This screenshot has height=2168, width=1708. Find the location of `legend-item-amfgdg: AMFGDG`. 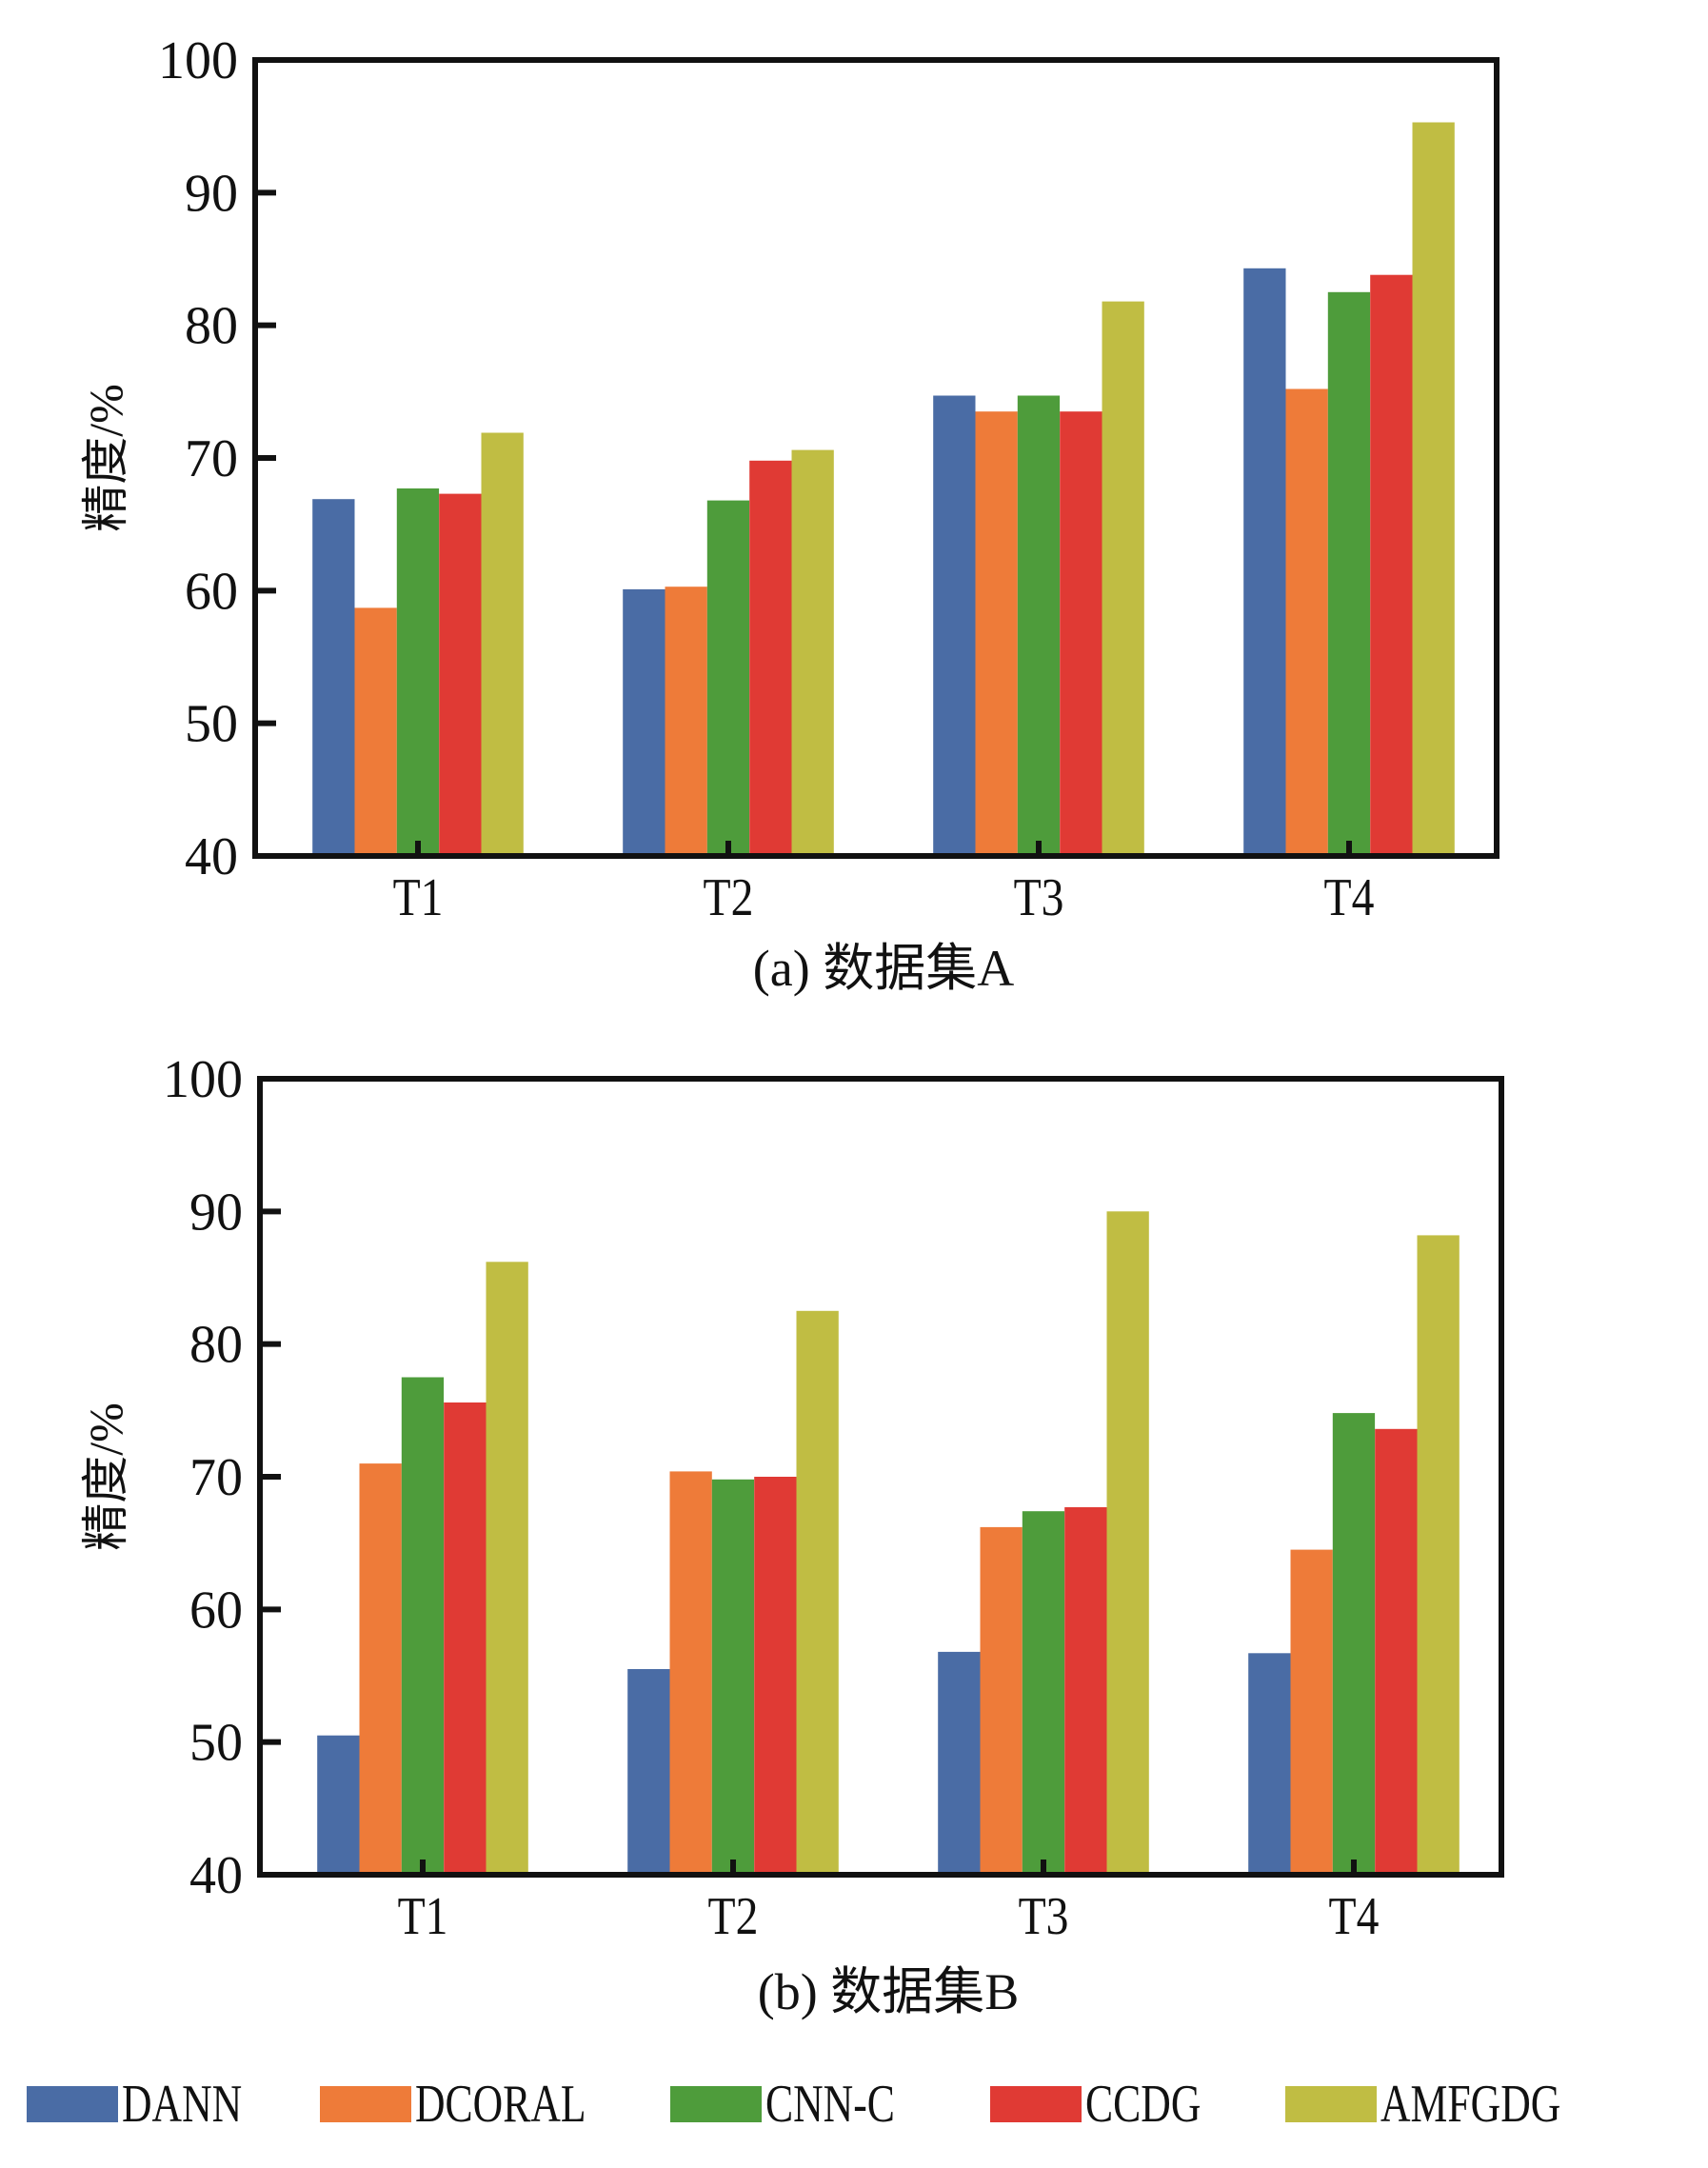

legend-item-amfgdg: AMFGDG is located at coordinates (1448, 2104).